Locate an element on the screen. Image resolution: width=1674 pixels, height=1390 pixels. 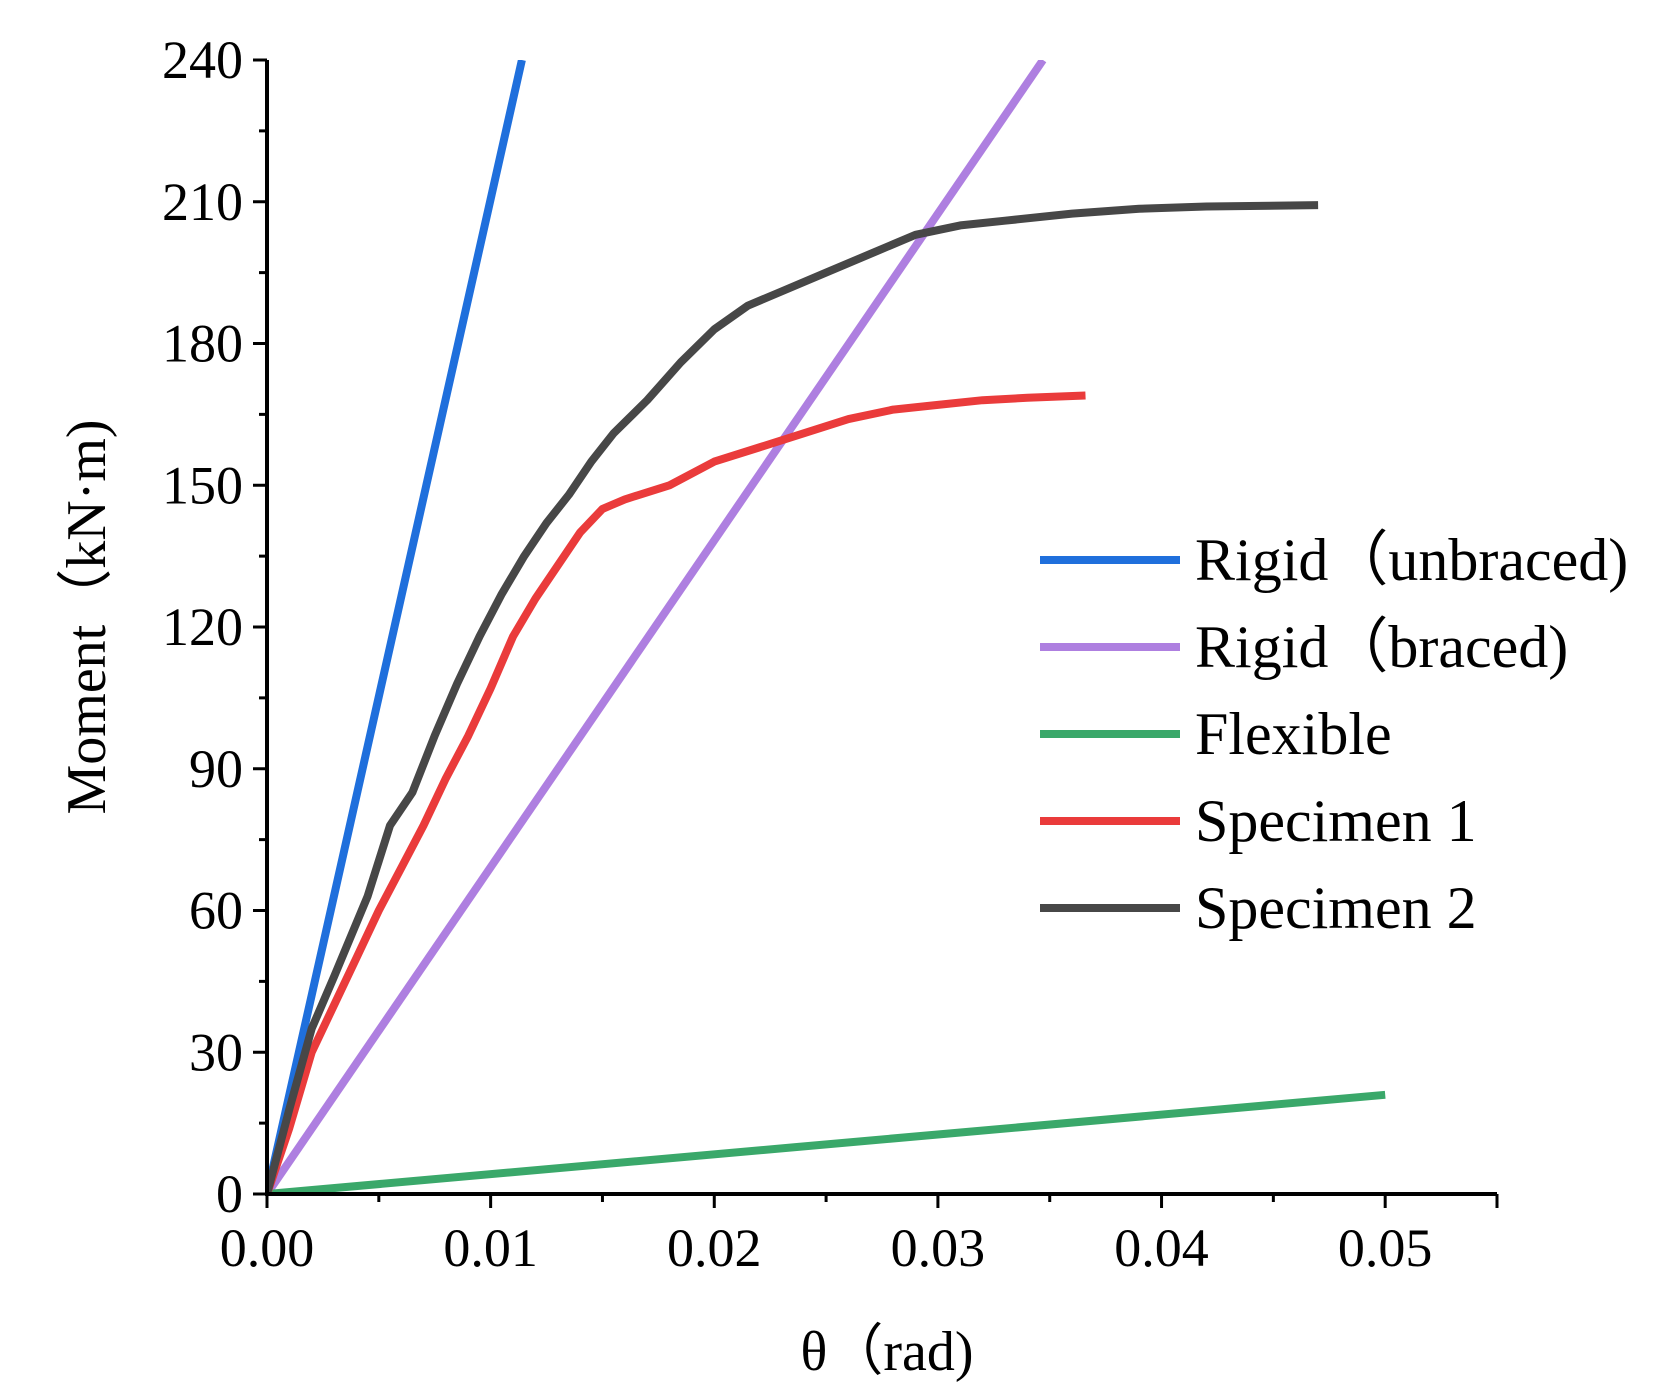
series-line-flexible is located at coordinates (826, 1142).